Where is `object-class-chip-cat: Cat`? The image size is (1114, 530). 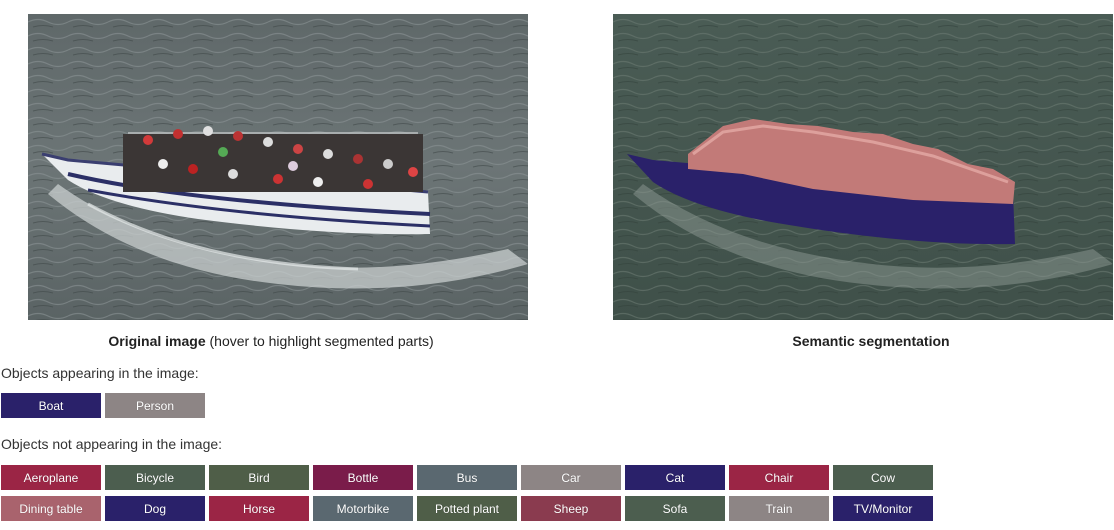 object-class-chip-cat: Cat is located at coordinates (675, 477).